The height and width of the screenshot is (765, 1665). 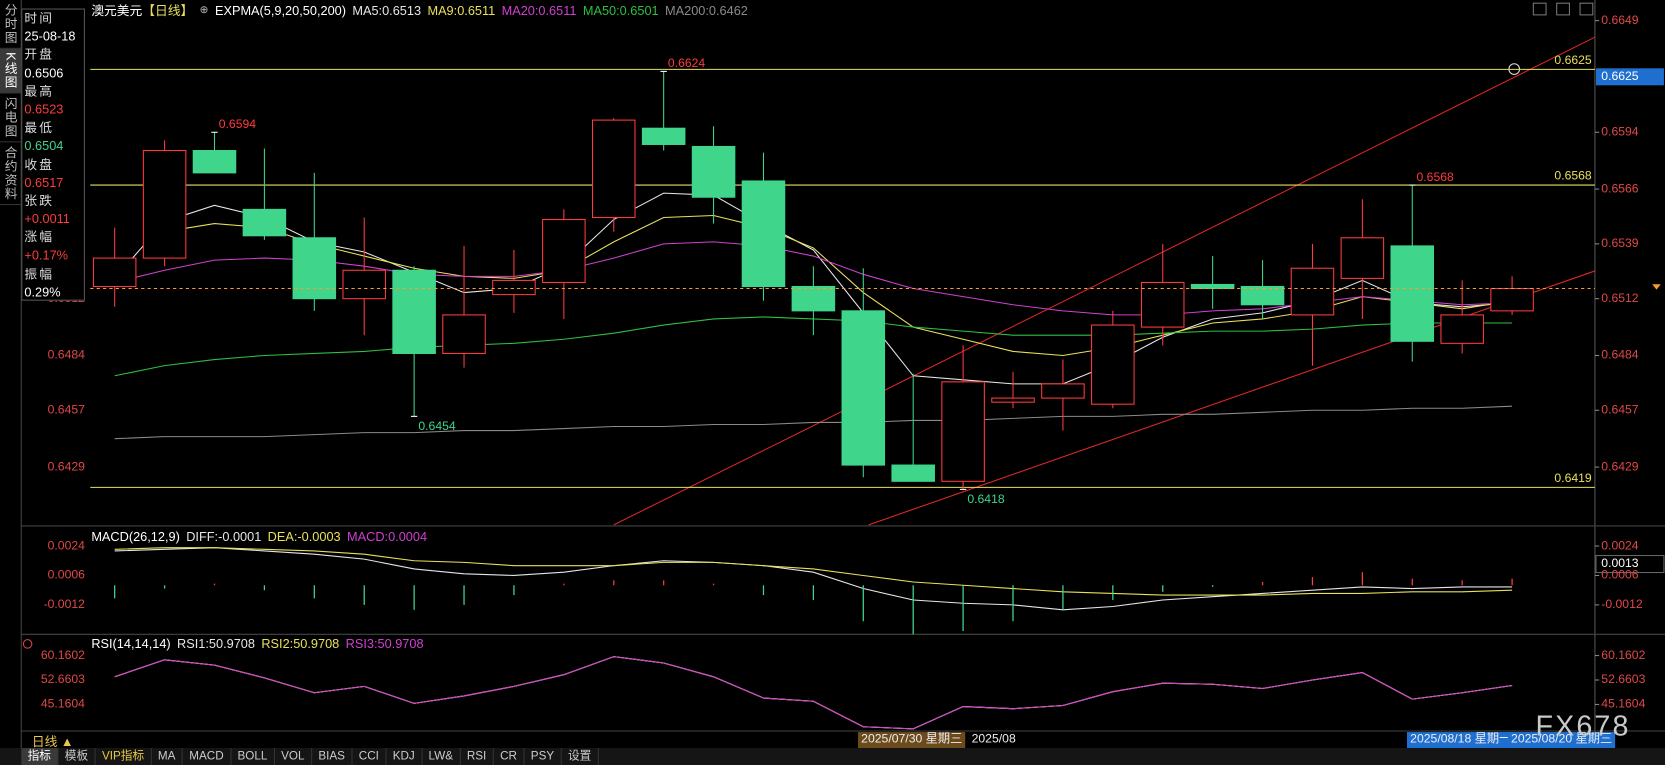 I want to click on info-label: 收盘, so click(x=39, y=164).